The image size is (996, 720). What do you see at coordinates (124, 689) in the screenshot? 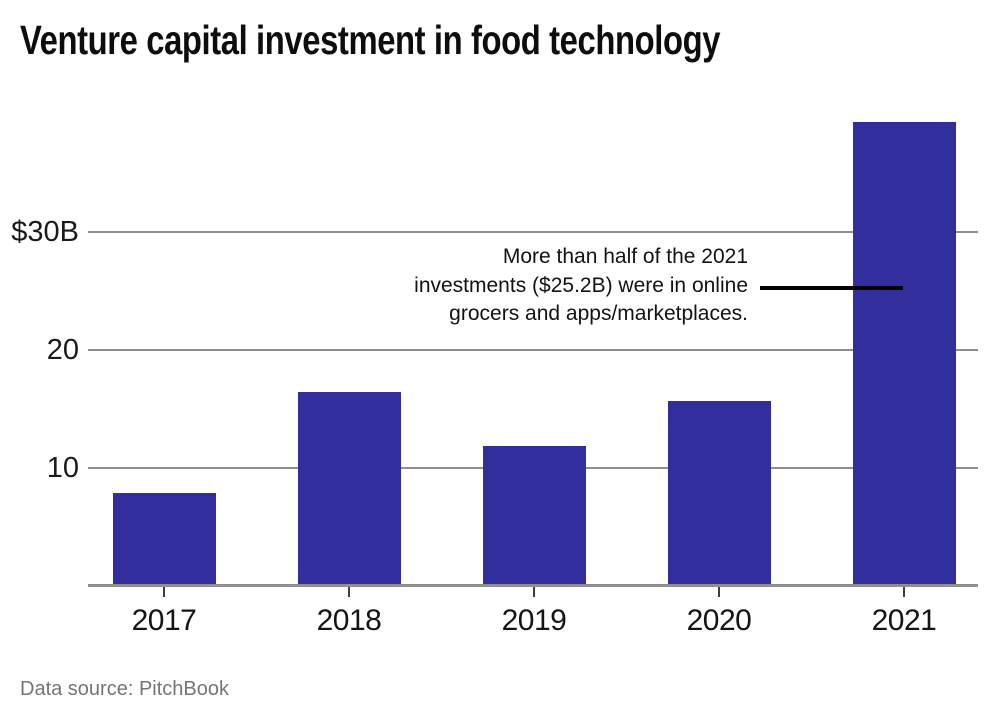
I see `data-source-note: Data source: PitchBook` at bounding box center [124, 689].